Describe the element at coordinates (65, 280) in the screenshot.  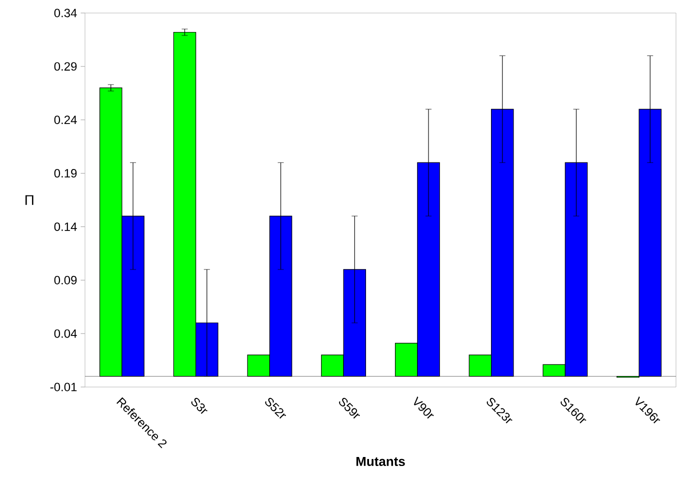
I see `y-tick-label: 0.09` at that location.